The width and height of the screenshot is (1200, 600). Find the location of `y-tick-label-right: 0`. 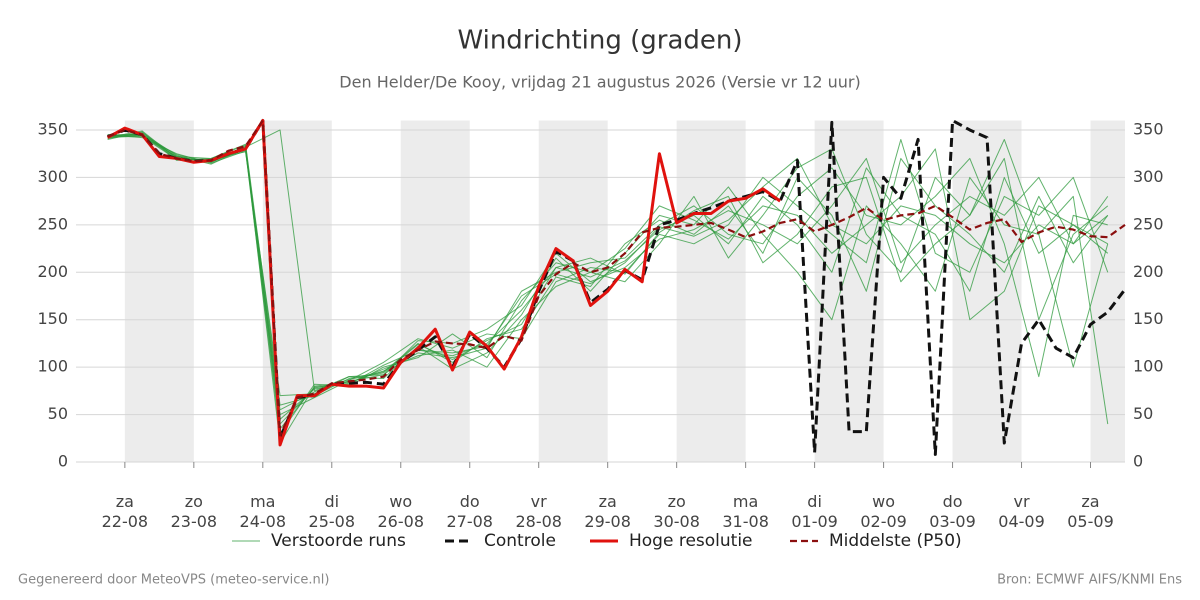

y-tick-label-right: 0 is located at coordinates (1138, 461).